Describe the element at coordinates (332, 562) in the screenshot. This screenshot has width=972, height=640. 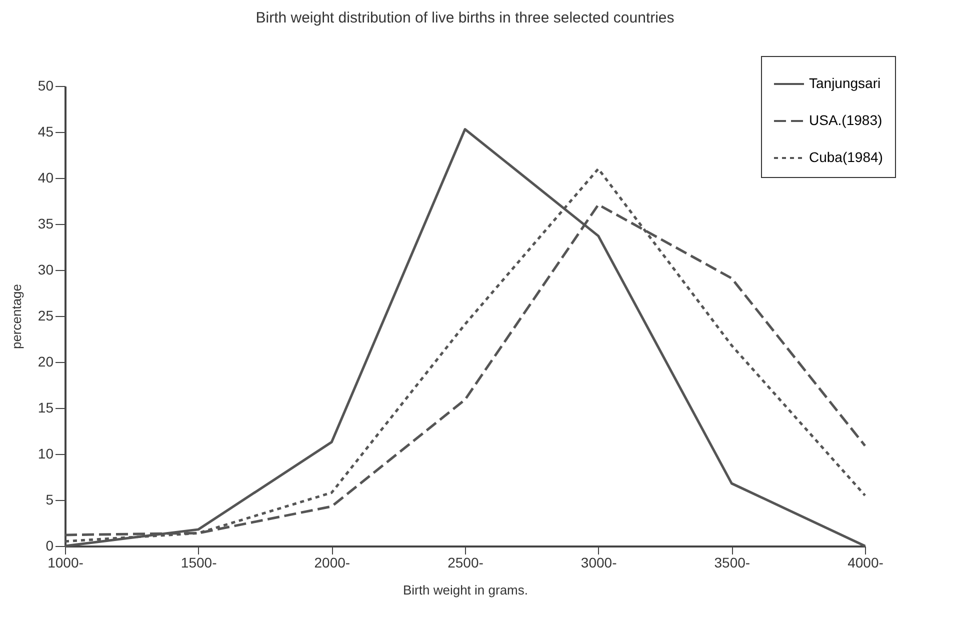
I see `x-tick-label: 2000-` at that location.